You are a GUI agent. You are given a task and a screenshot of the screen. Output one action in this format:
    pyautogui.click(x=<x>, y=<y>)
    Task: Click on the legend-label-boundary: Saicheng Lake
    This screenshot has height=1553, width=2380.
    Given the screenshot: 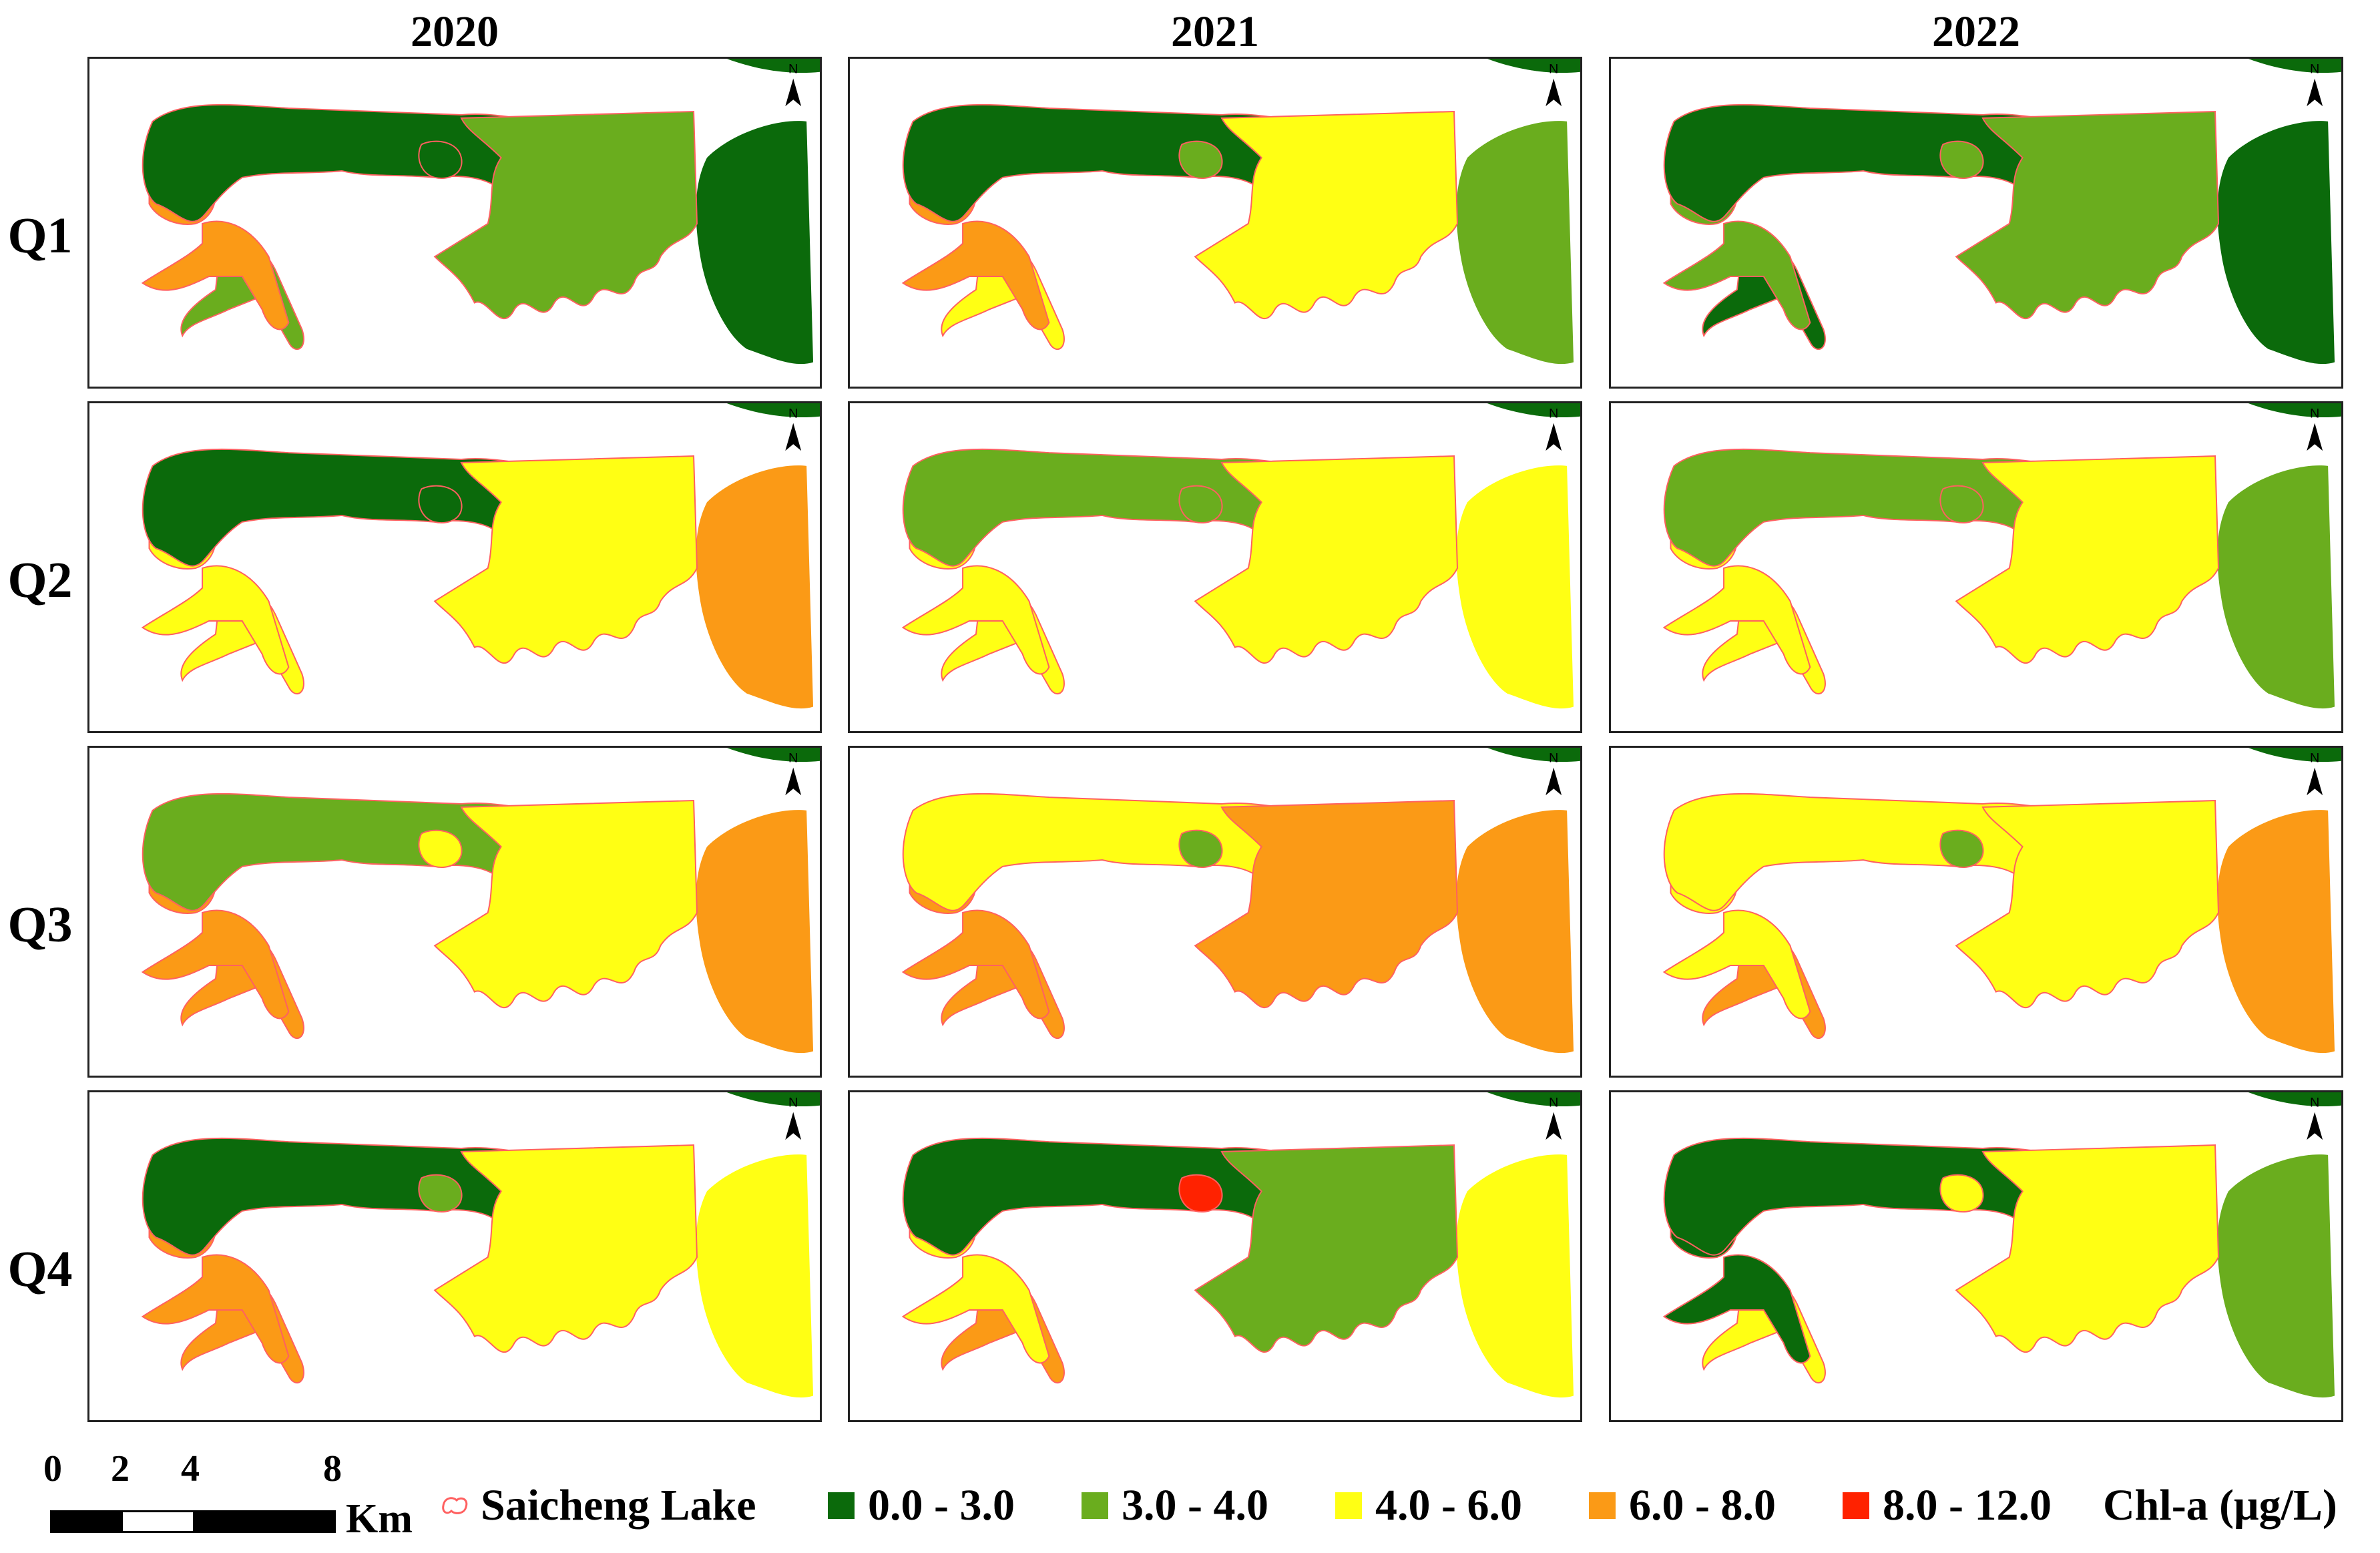 What is the action you would take?
    pyautogui.click(x=618, y=1505)
    